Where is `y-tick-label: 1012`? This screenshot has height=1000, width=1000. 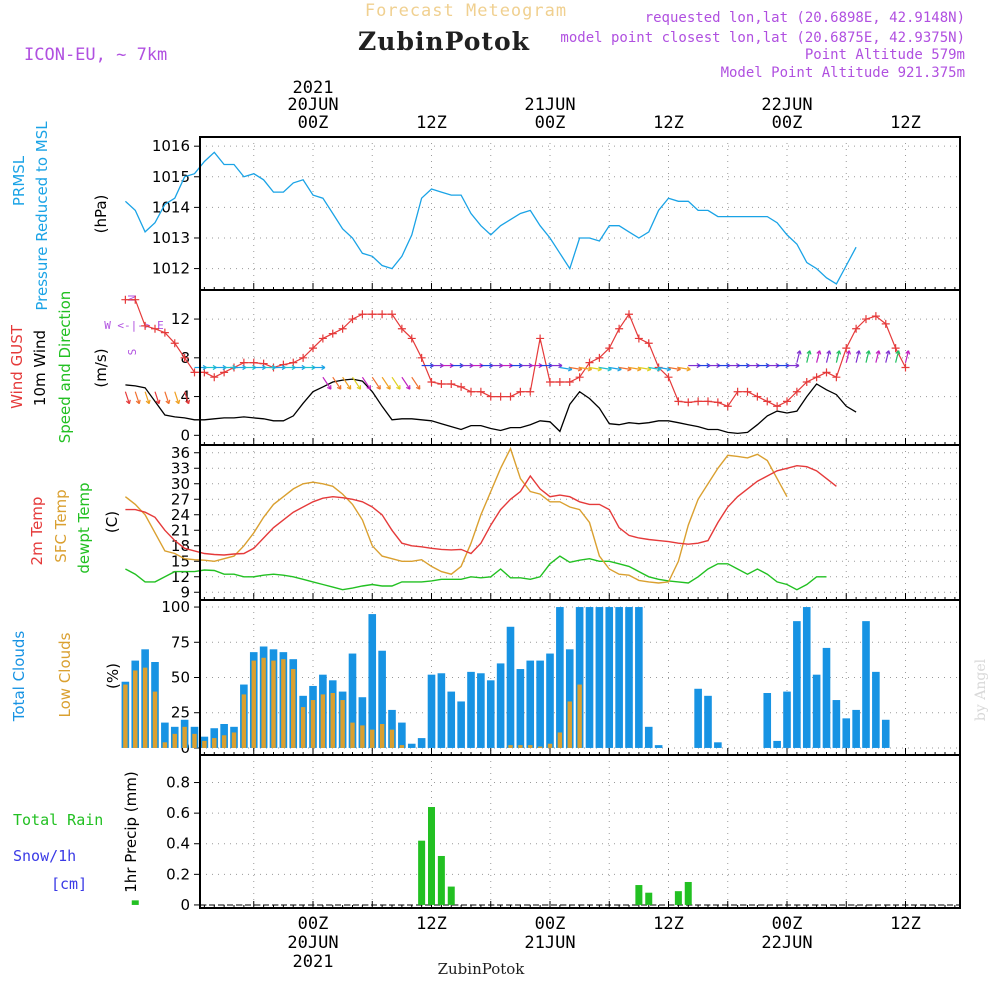 y-tick-label: 1012 is located at coordinates (171, 269).